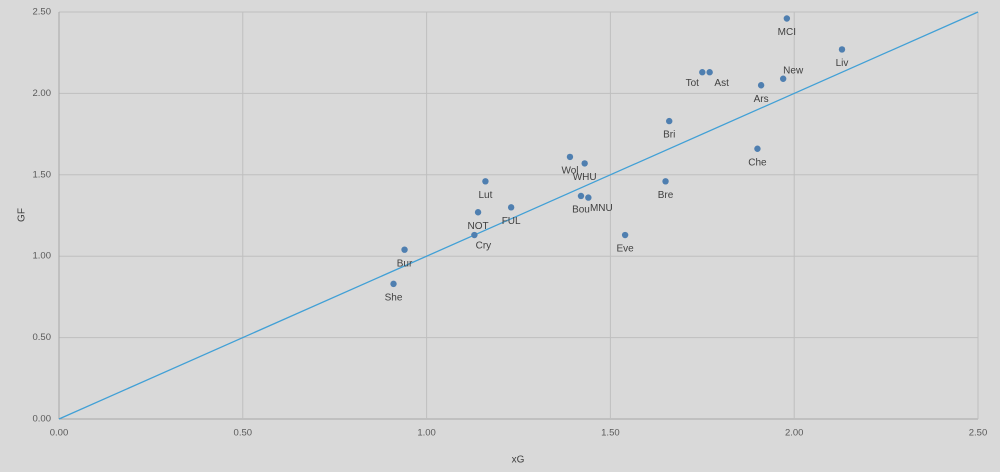 The image size is (1000, 472). What do you see at coordinates (42, 12) in the screenshot?
I see `y-tick-label: 2.50` at bounding box center [42, 12].